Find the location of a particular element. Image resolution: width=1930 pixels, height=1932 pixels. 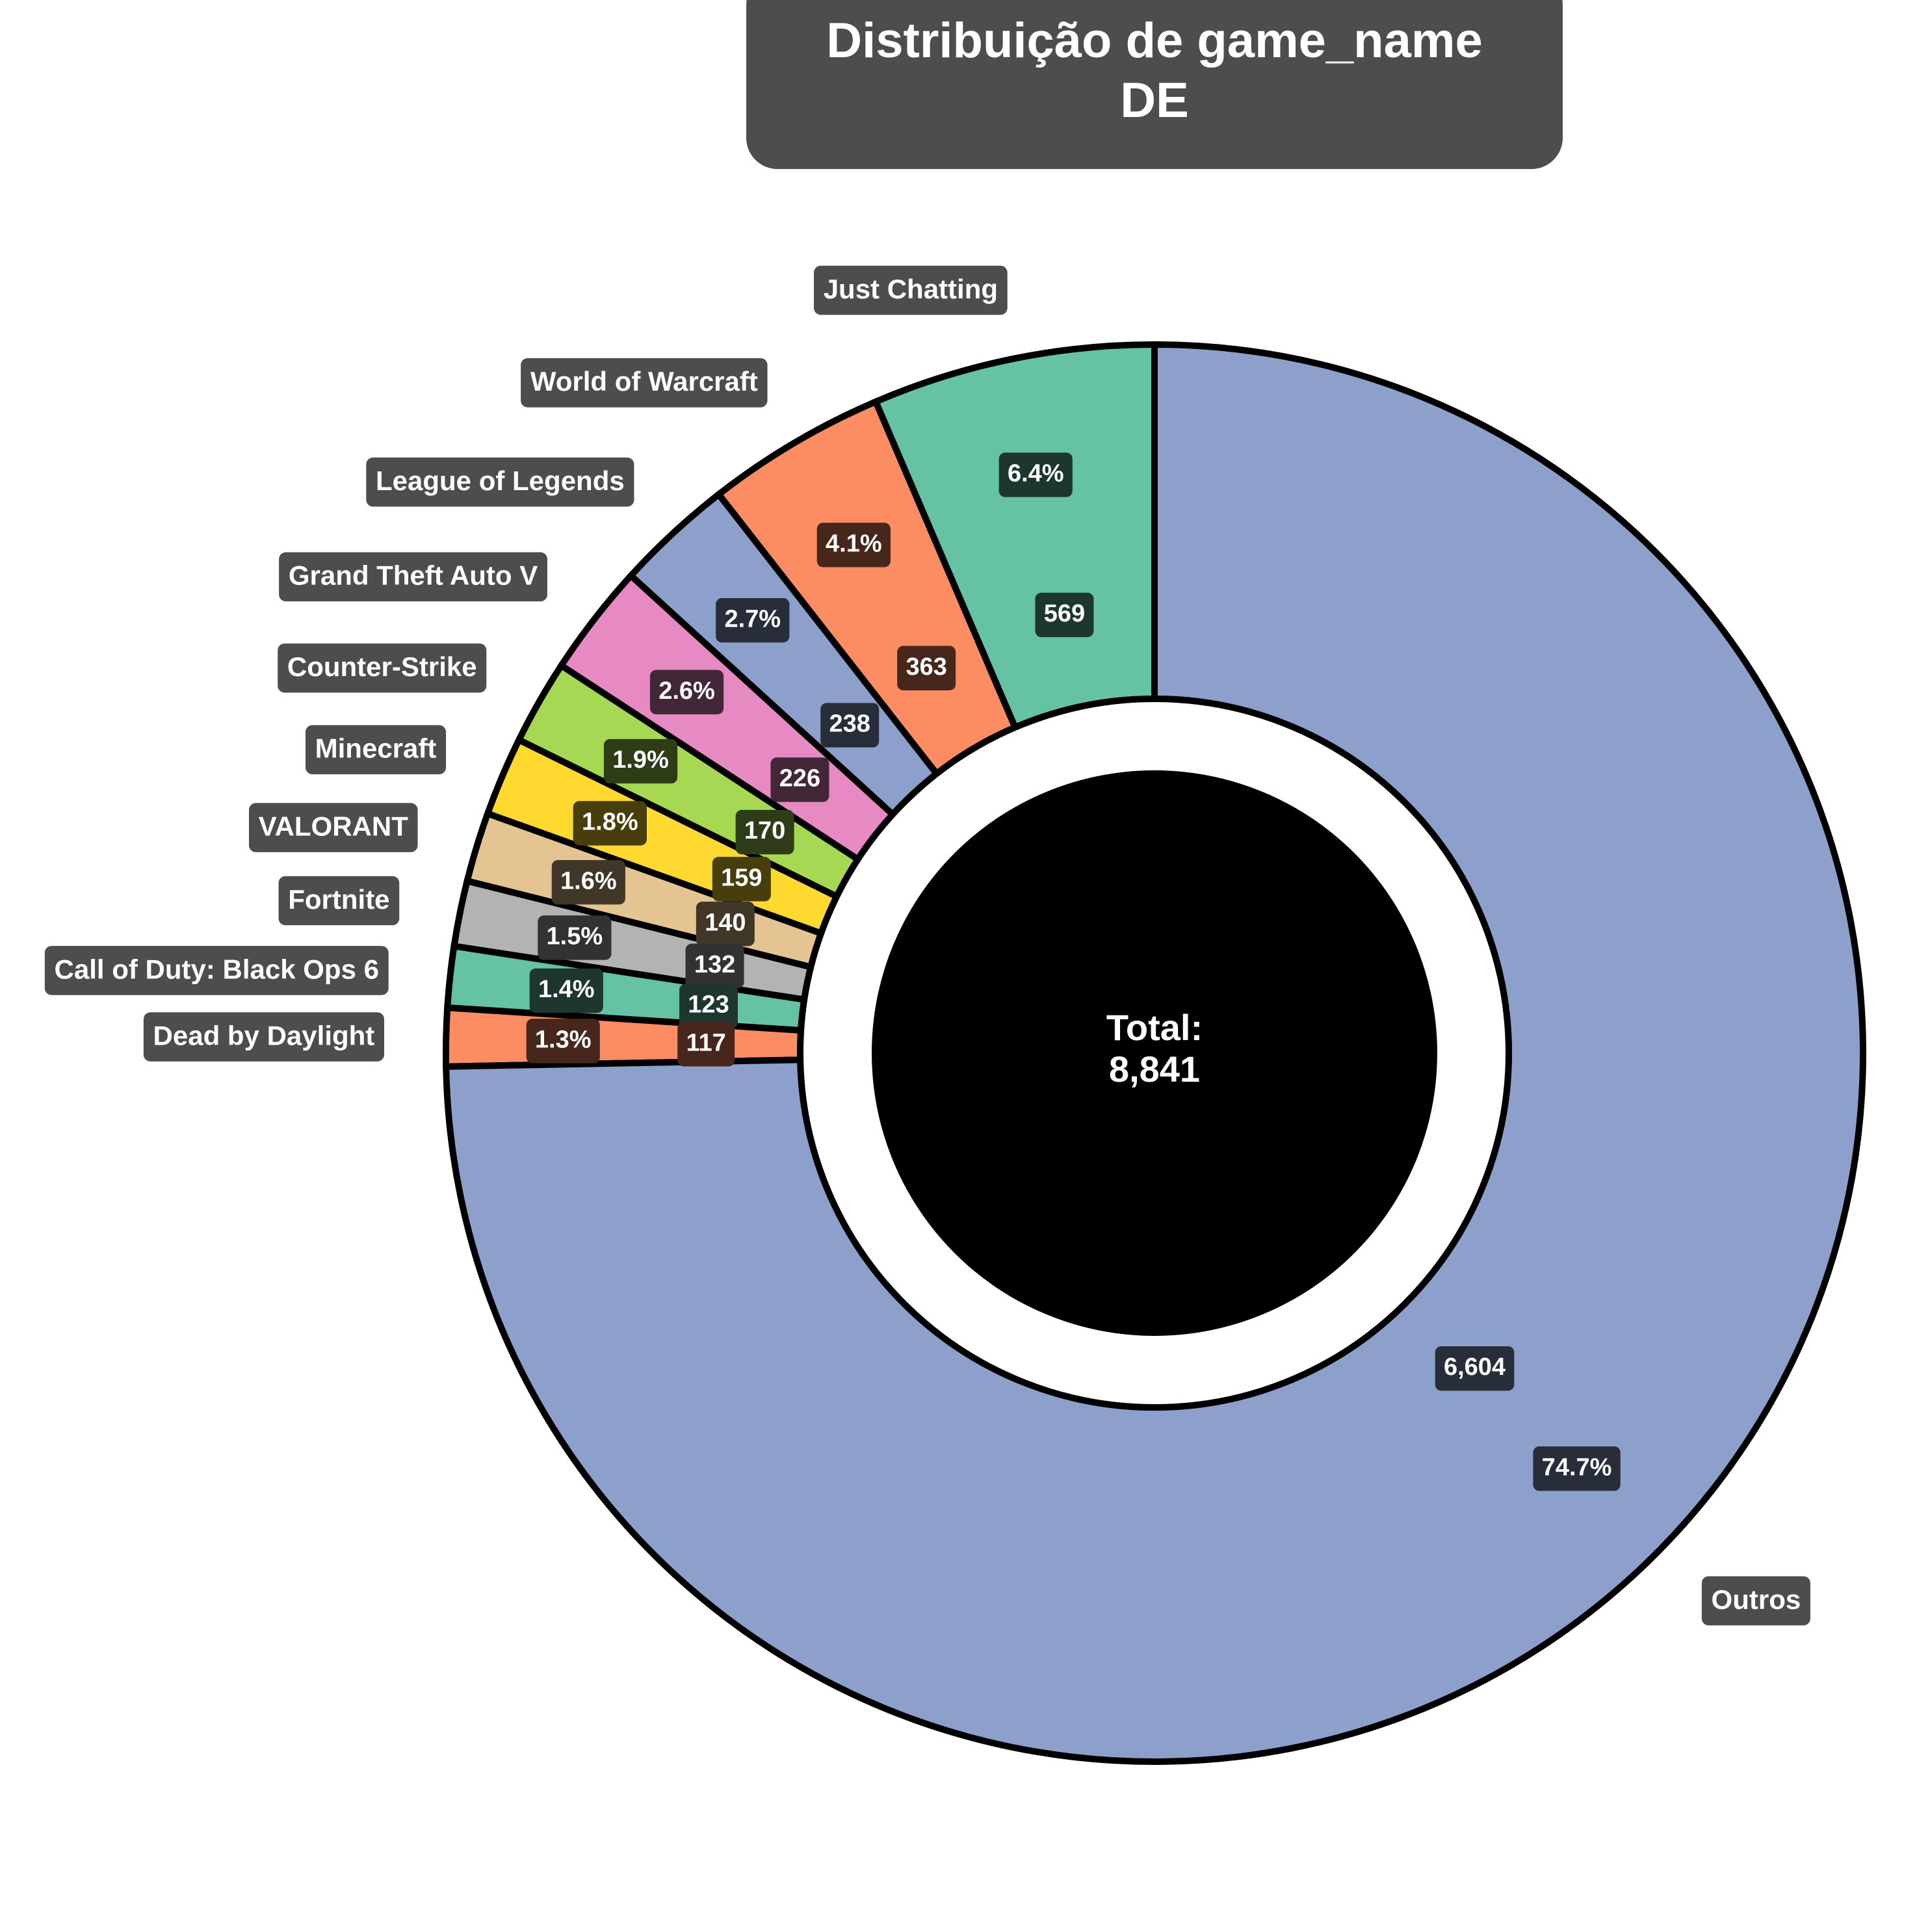

value-label-dead-by-daylight: 117 is located at coordinates (706, 1042).